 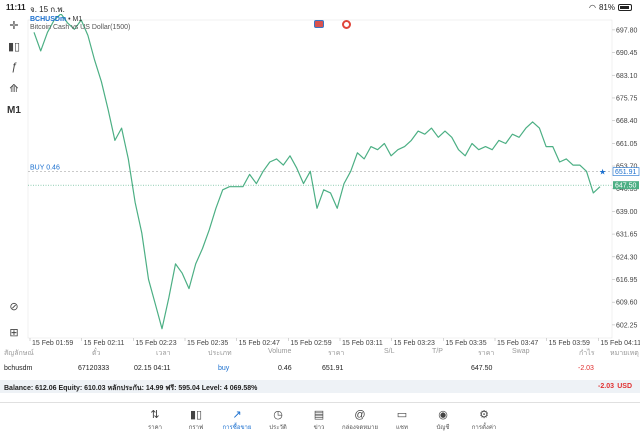 What do you see at coordinates (627, 98) in the screenshot?
I see `y-tick-label: 675.75` at bounding box center [627, 98].